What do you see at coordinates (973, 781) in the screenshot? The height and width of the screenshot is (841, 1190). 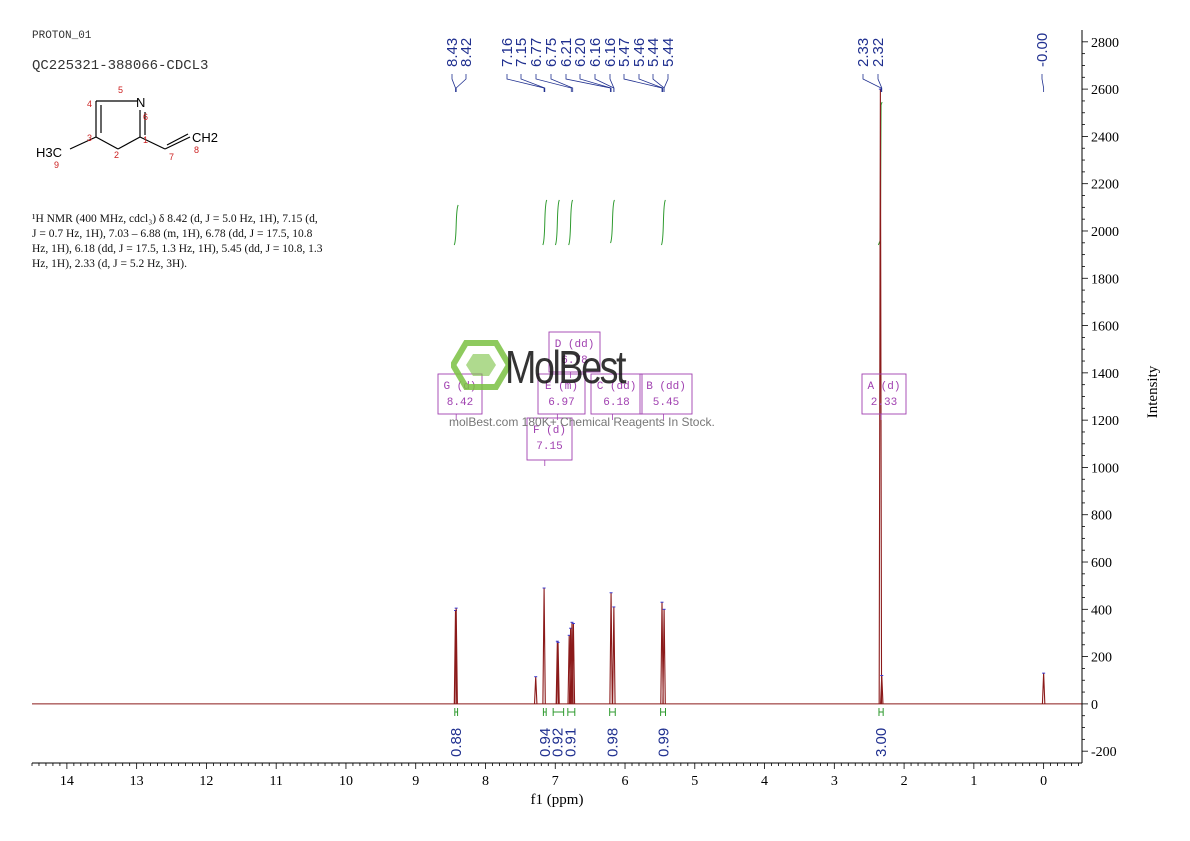 I see `x-tick-label: 1` at bounding box center [973, 781].